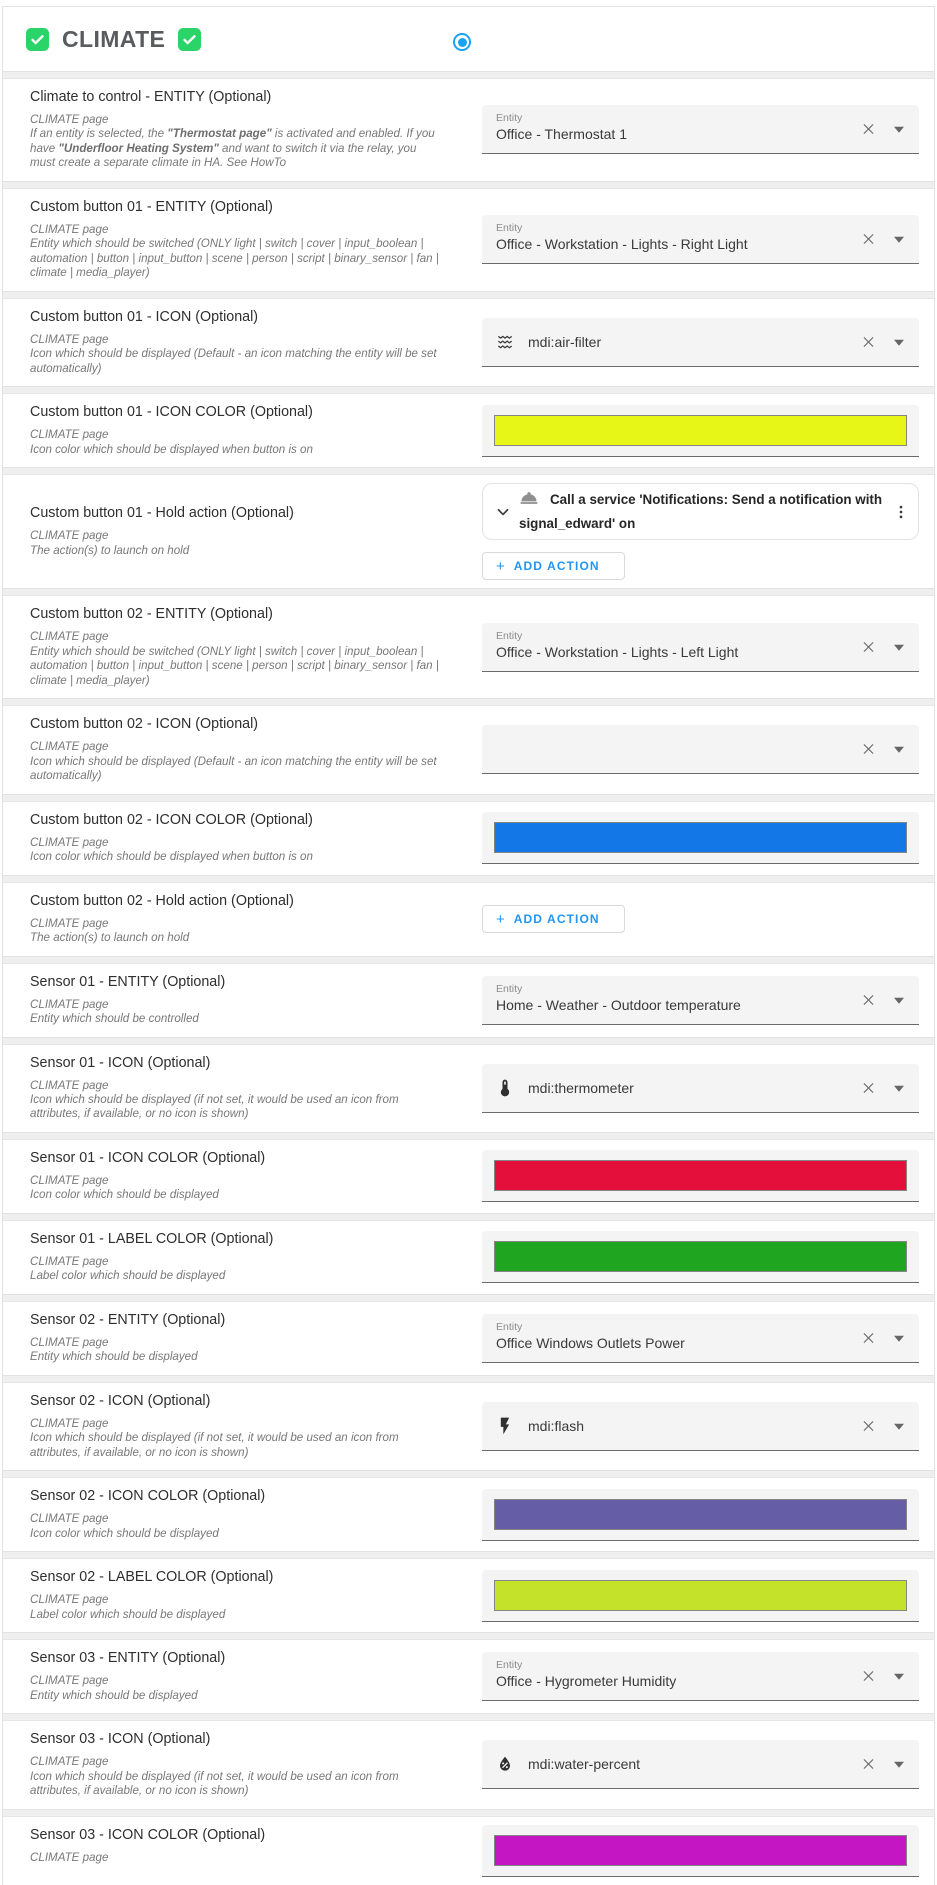 This screenshot has height=1885, width=937. What do you see at coordinates (700, 1765) in the screenshot?
I see `icon-select: mdi:water-percent` at bounding box center [700, 1765].